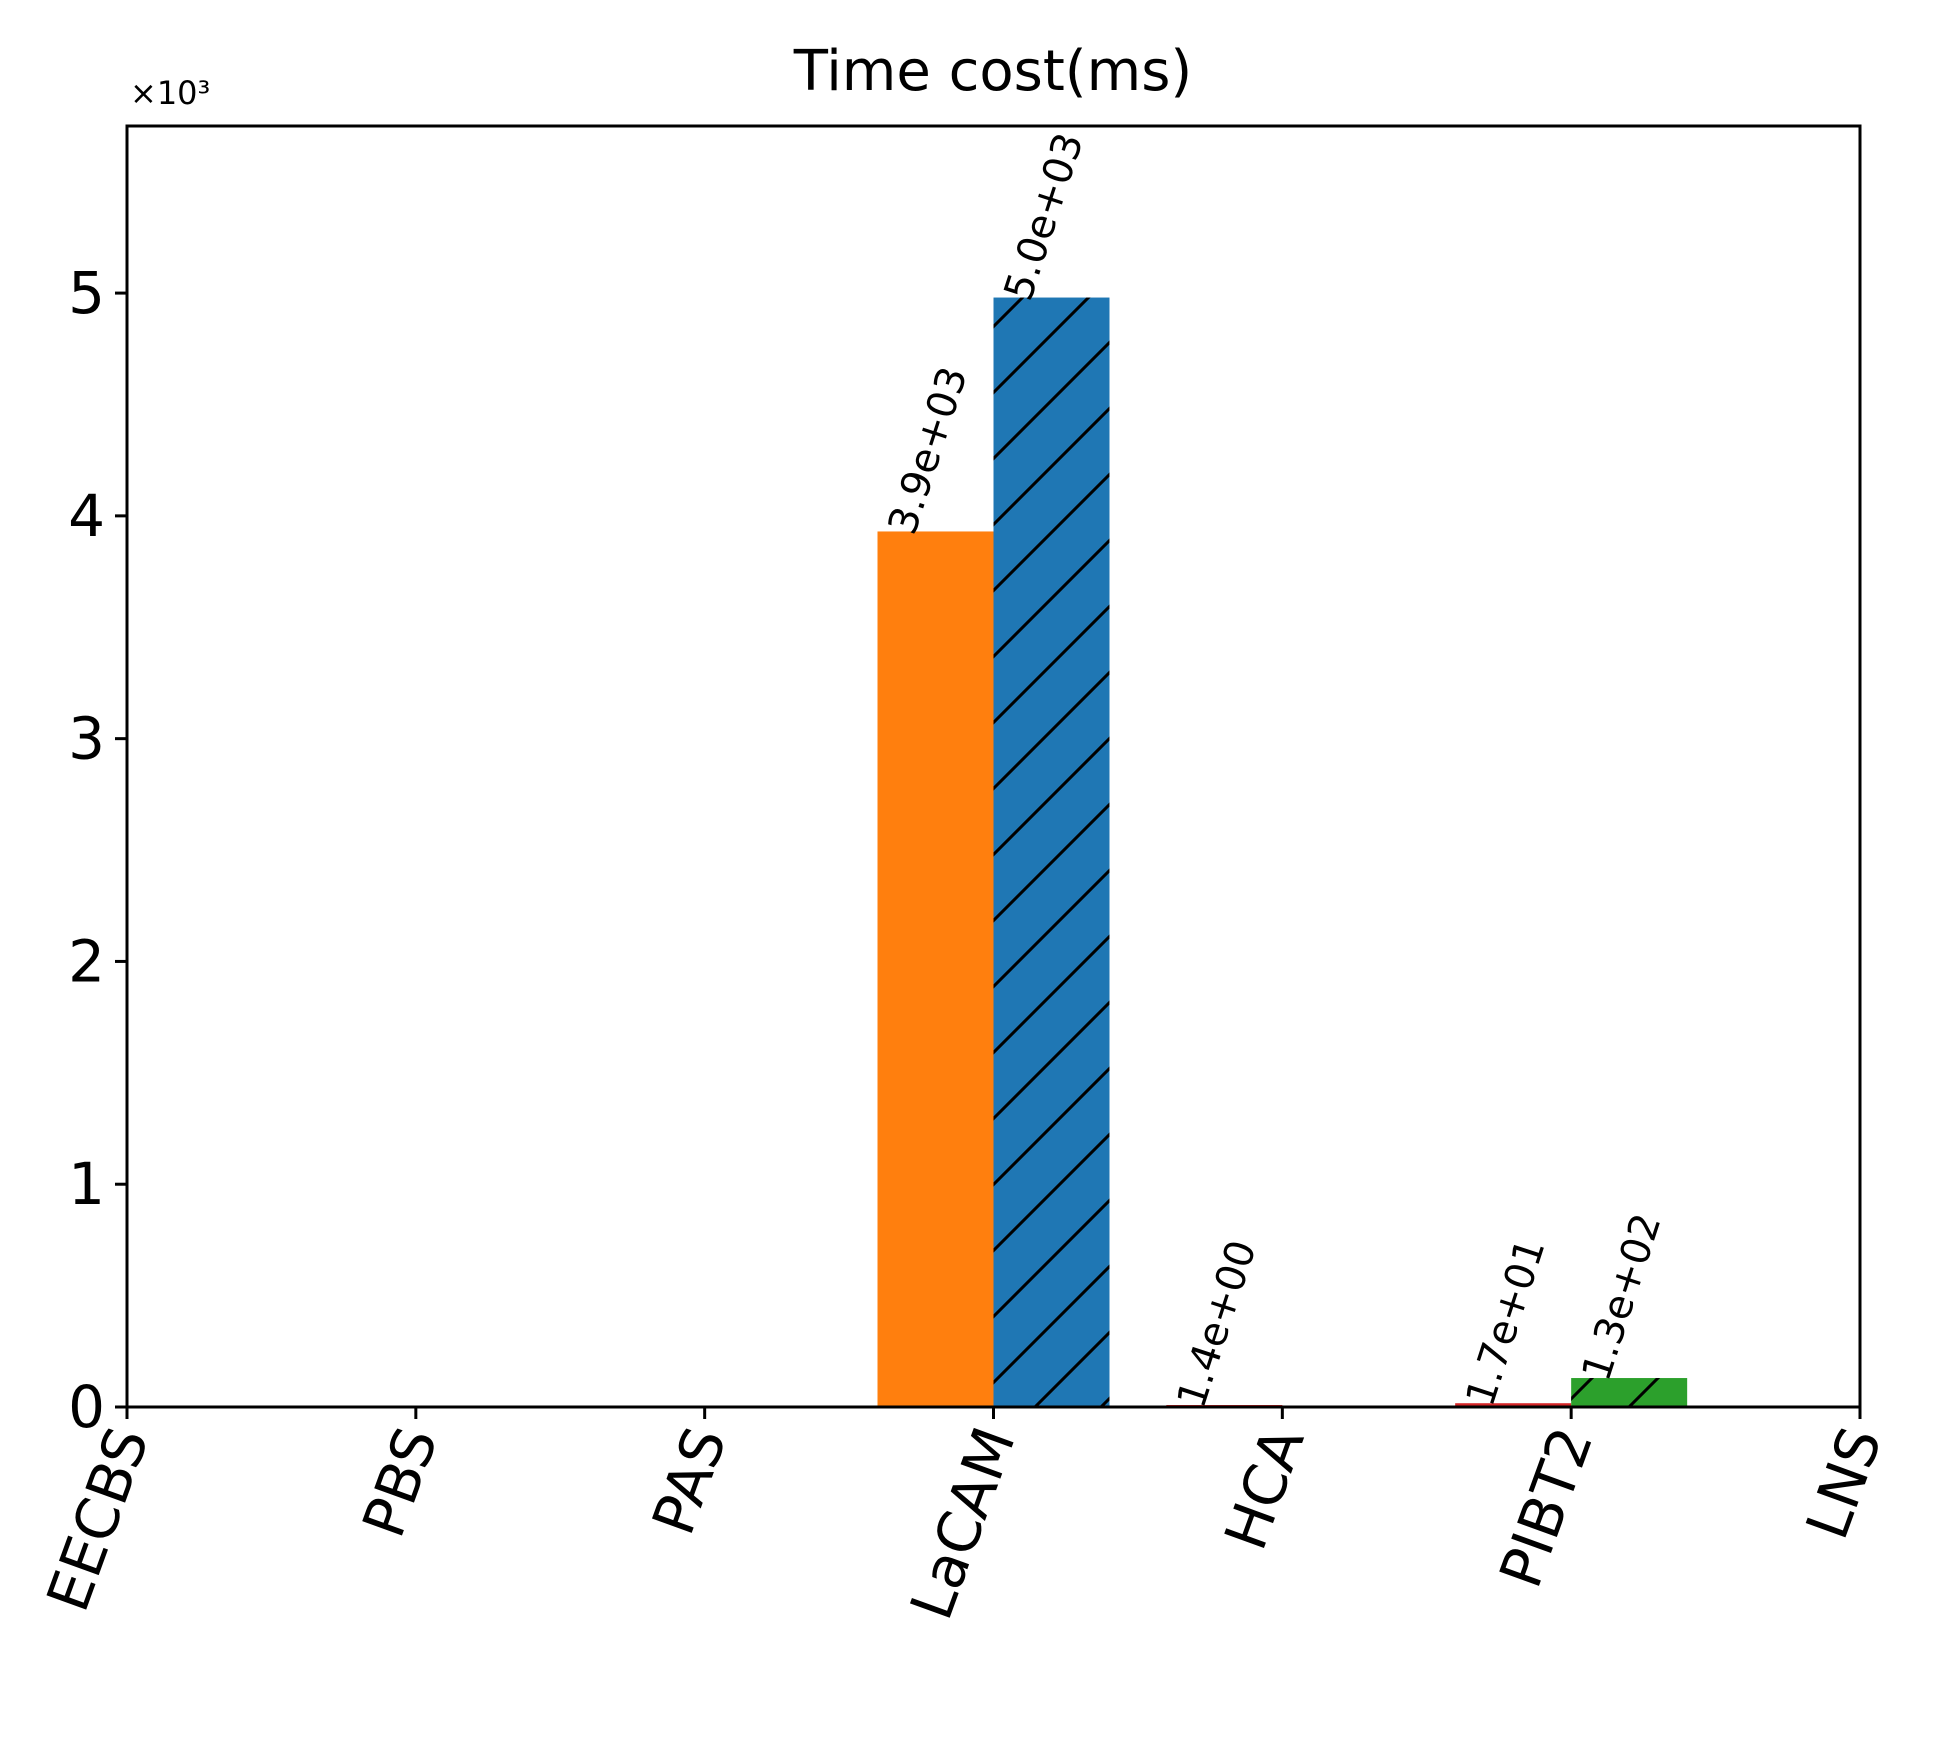 The image size is (1953, 1760). What do you see at coordinates (1505, 1322) in the screenshot?
I see `bar-value-label: 1.7e+01` at bounding box center [1505, 1322].